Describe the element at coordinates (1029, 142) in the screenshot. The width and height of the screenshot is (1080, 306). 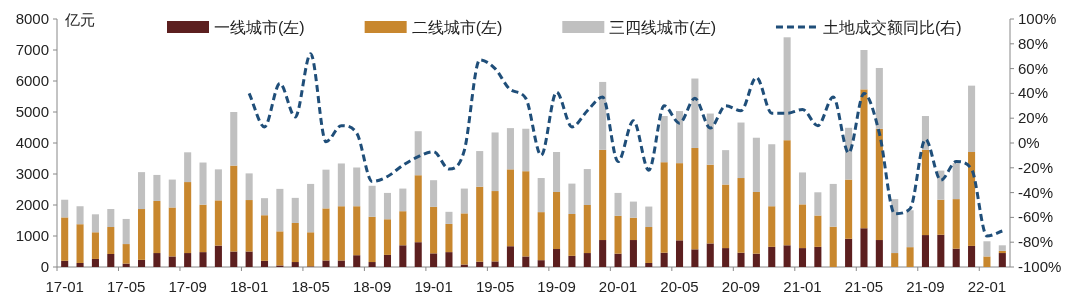
I see `y2-tick-label: 0%` at that location.